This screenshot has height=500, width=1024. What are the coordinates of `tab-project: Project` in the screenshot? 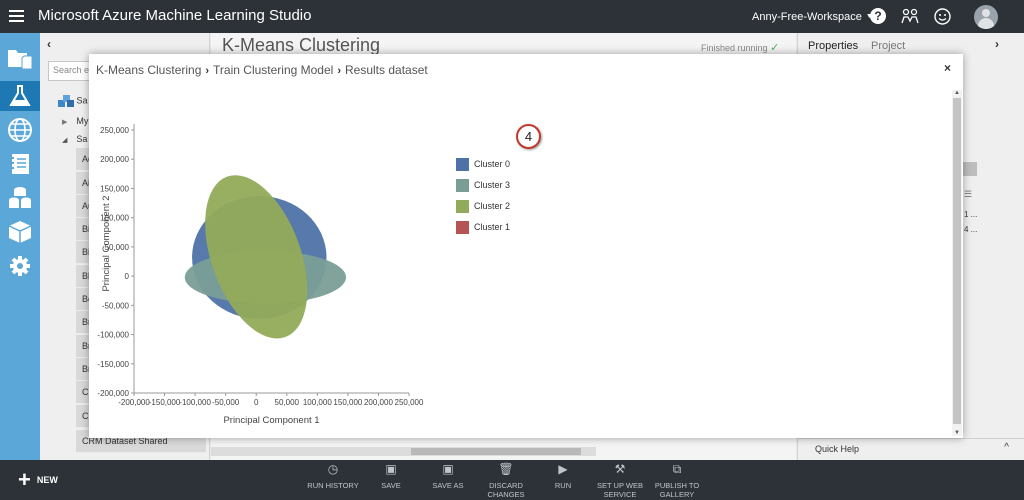 It's located at (888, 46).